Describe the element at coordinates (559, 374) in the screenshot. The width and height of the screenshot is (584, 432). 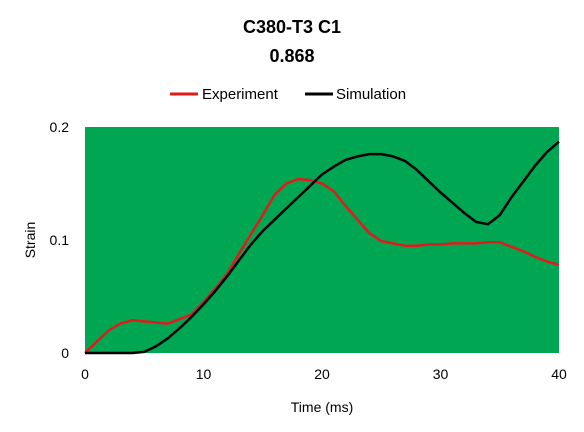
I see `x-tick-label: 40` at that location.